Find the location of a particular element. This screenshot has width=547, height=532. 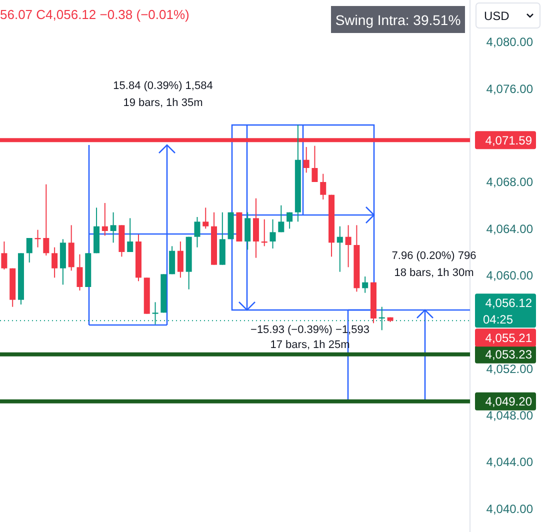

ref-line-label: 4,071.59 is located at coordinates (508, 140).